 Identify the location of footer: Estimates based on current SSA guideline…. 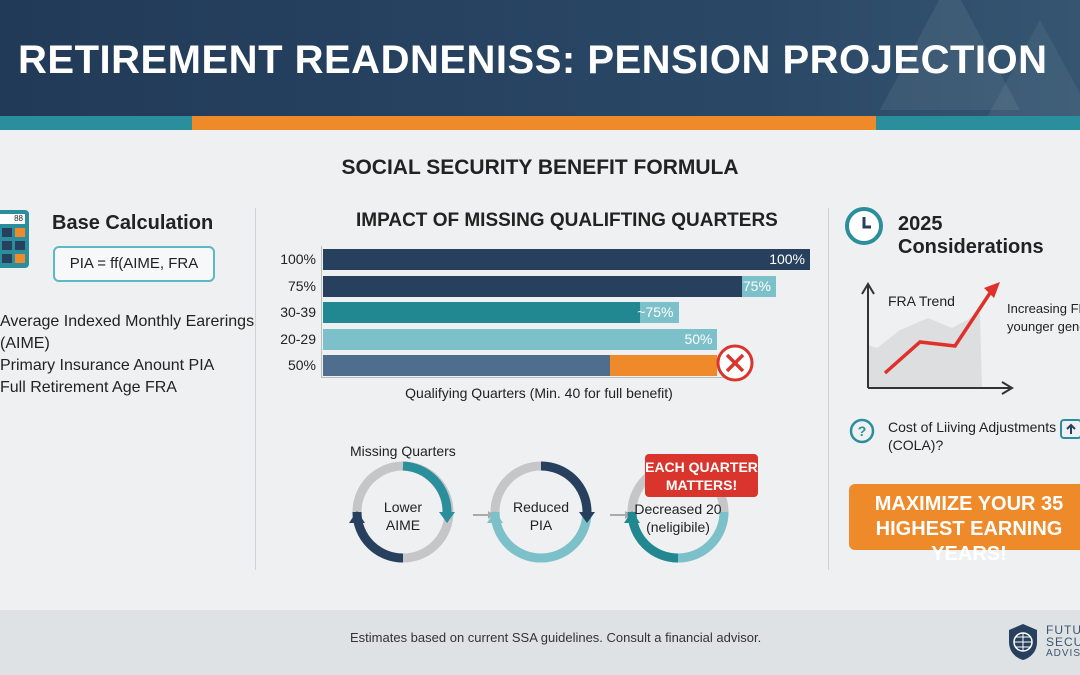
(540, 642).